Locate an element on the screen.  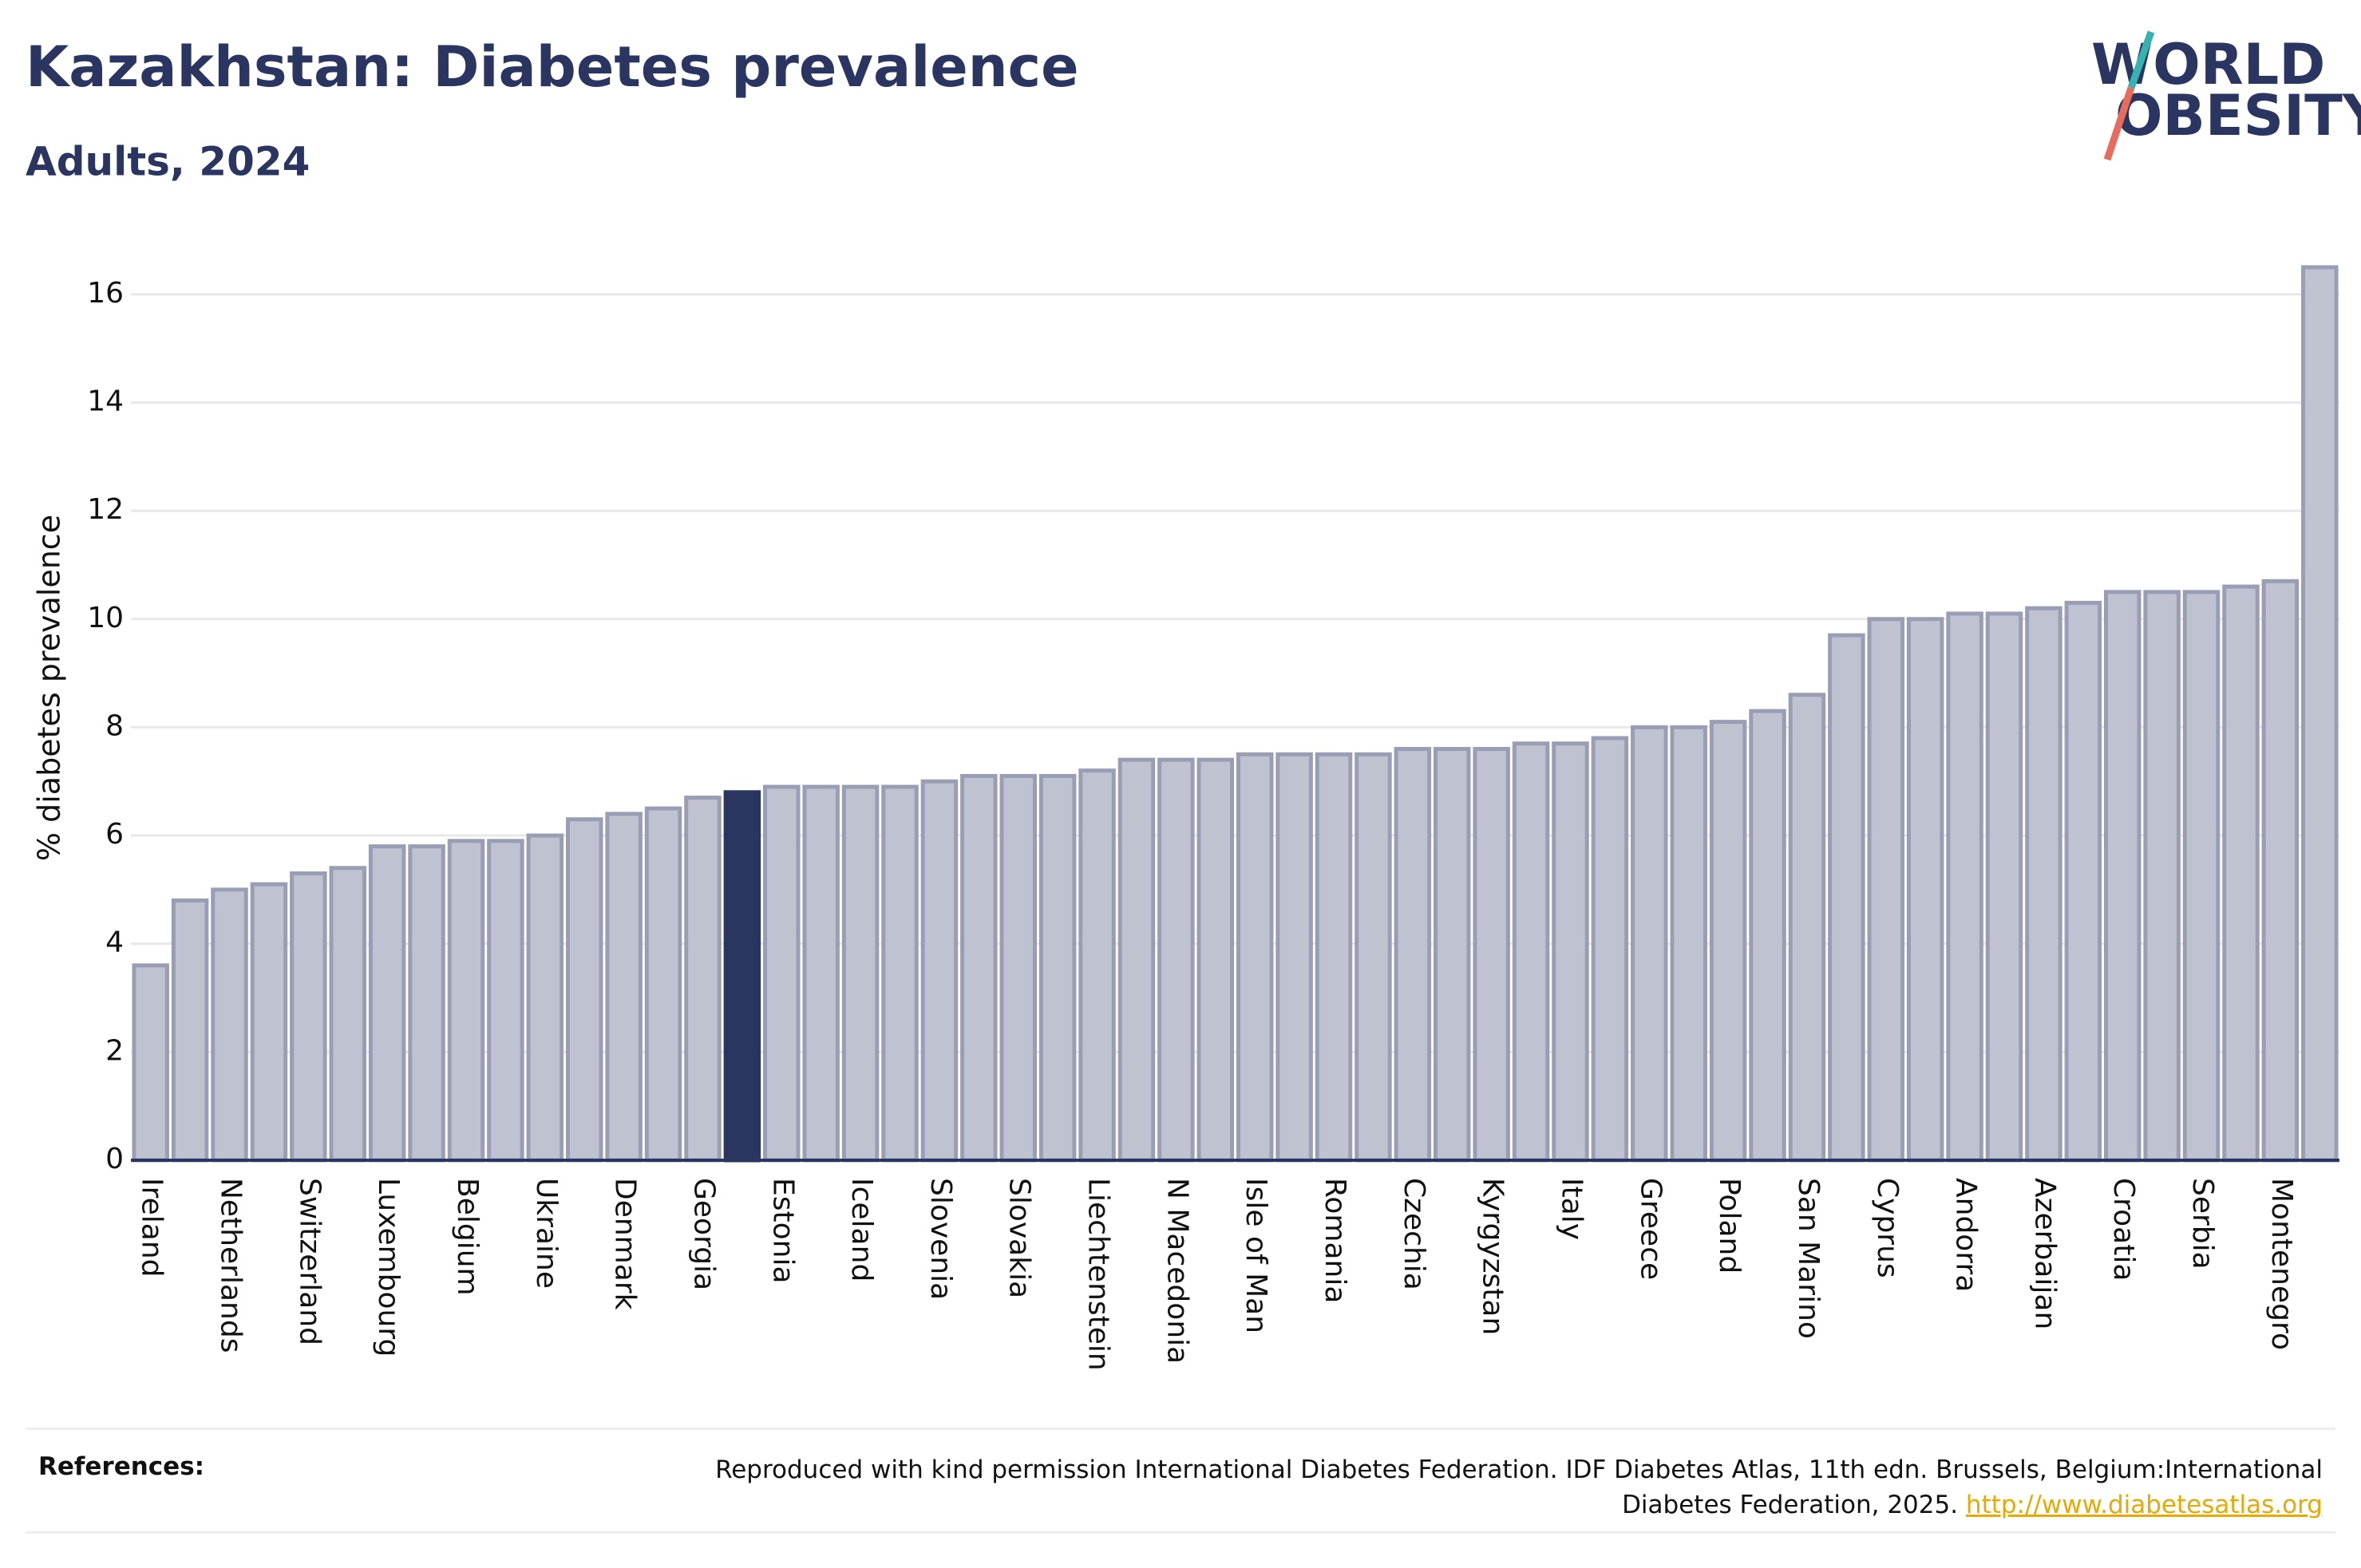
x-tick-label: Ireland is located at coordinates (152, 1228).